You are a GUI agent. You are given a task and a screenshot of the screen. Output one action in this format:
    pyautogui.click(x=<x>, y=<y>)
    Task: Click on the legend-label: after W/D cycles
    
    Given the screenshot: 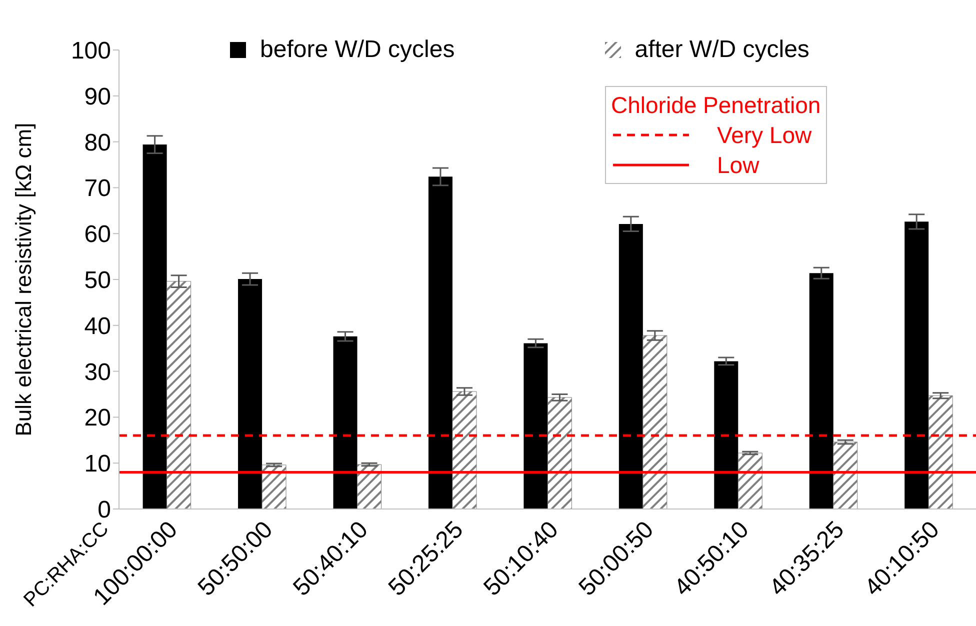 What is the action you would take?
    pyautogui.click(x=722, y=50)
    